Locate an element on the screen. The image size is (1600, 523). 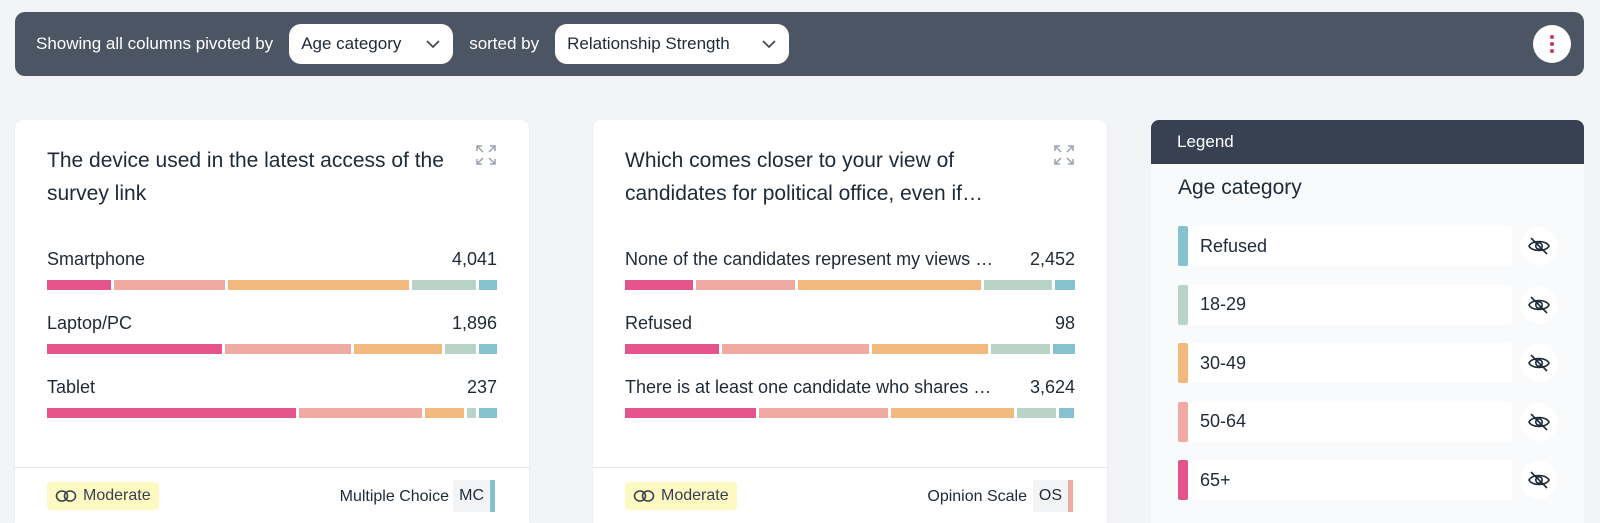
legend-item: 30-49 is located at coordinates (1368, 363).